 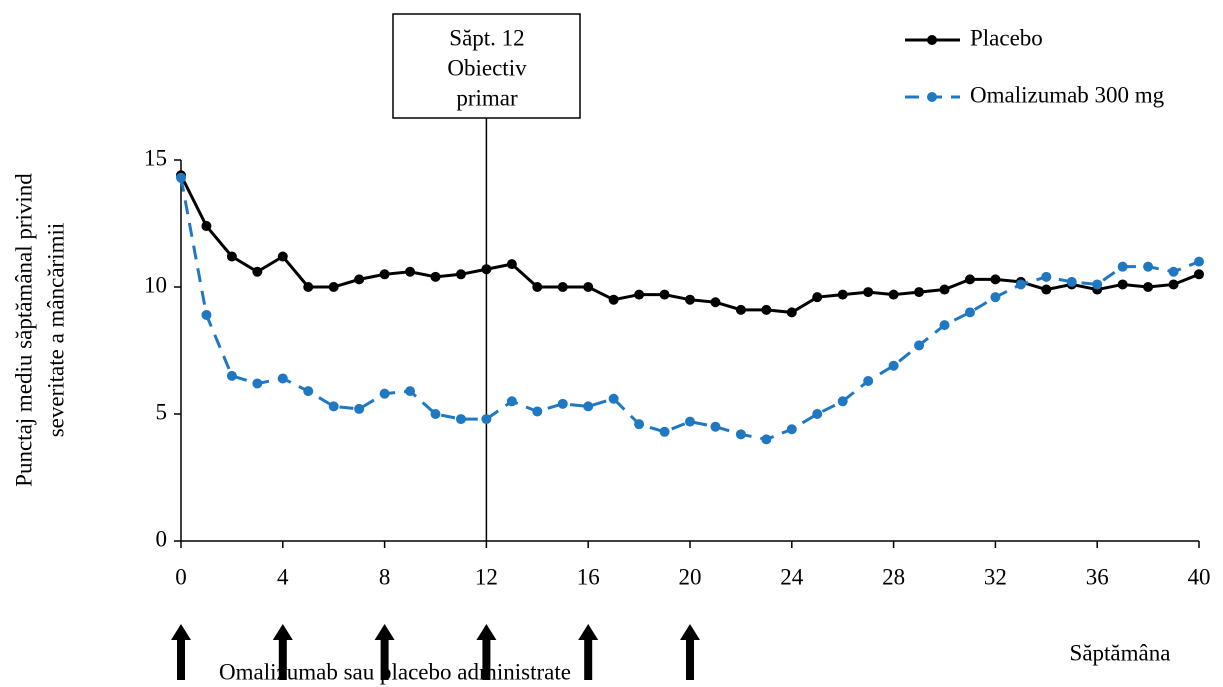 What do you see at coordinates (995, 576) in the screenshot?
I see `x-tick-label: 32` at bounding box center [995, 576].